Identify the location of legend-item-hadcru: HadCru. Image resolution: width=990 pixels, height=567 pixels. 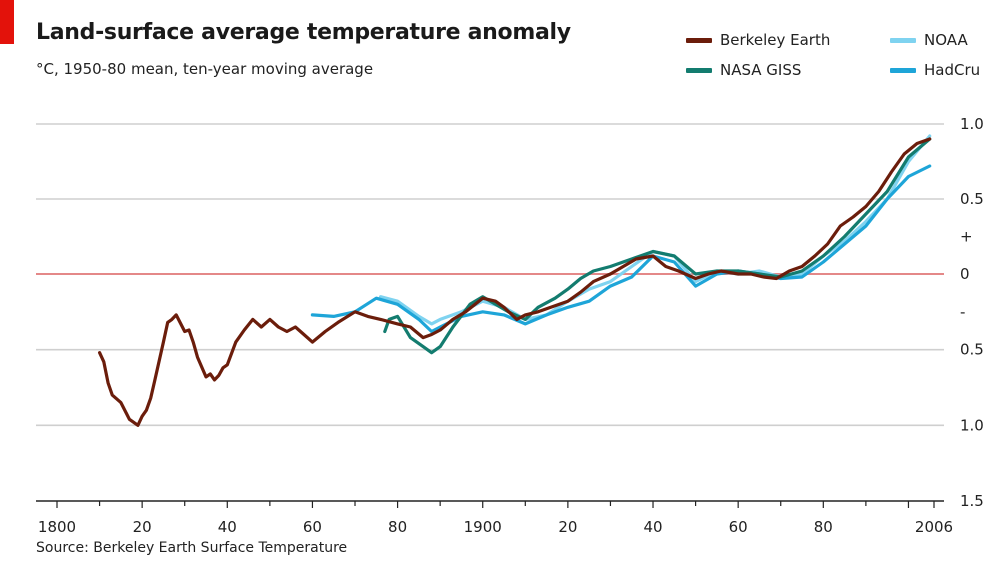
(935, 70).